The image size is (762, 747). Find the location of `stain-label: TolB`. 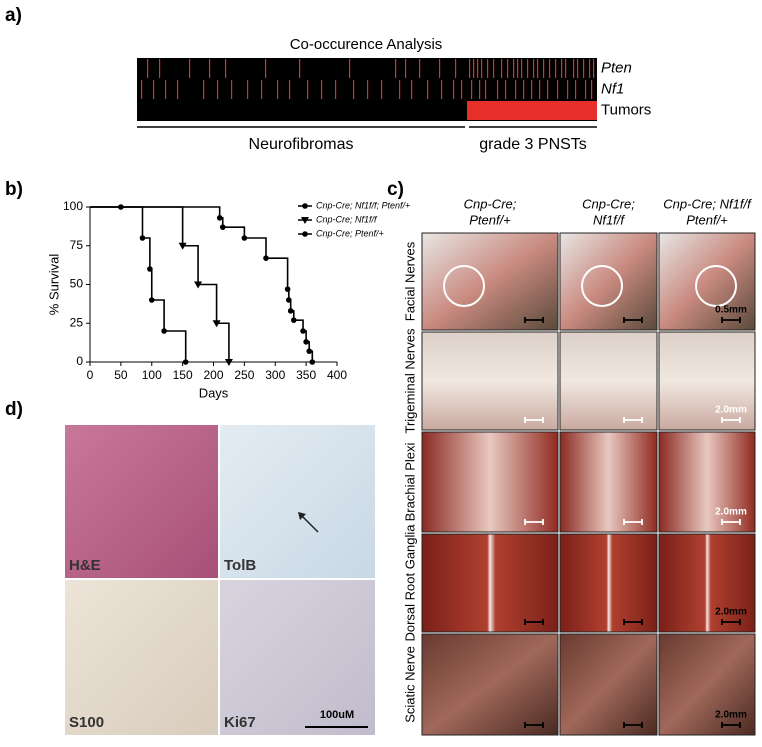

stain-label: TolB is located at coordinates (240, 565).